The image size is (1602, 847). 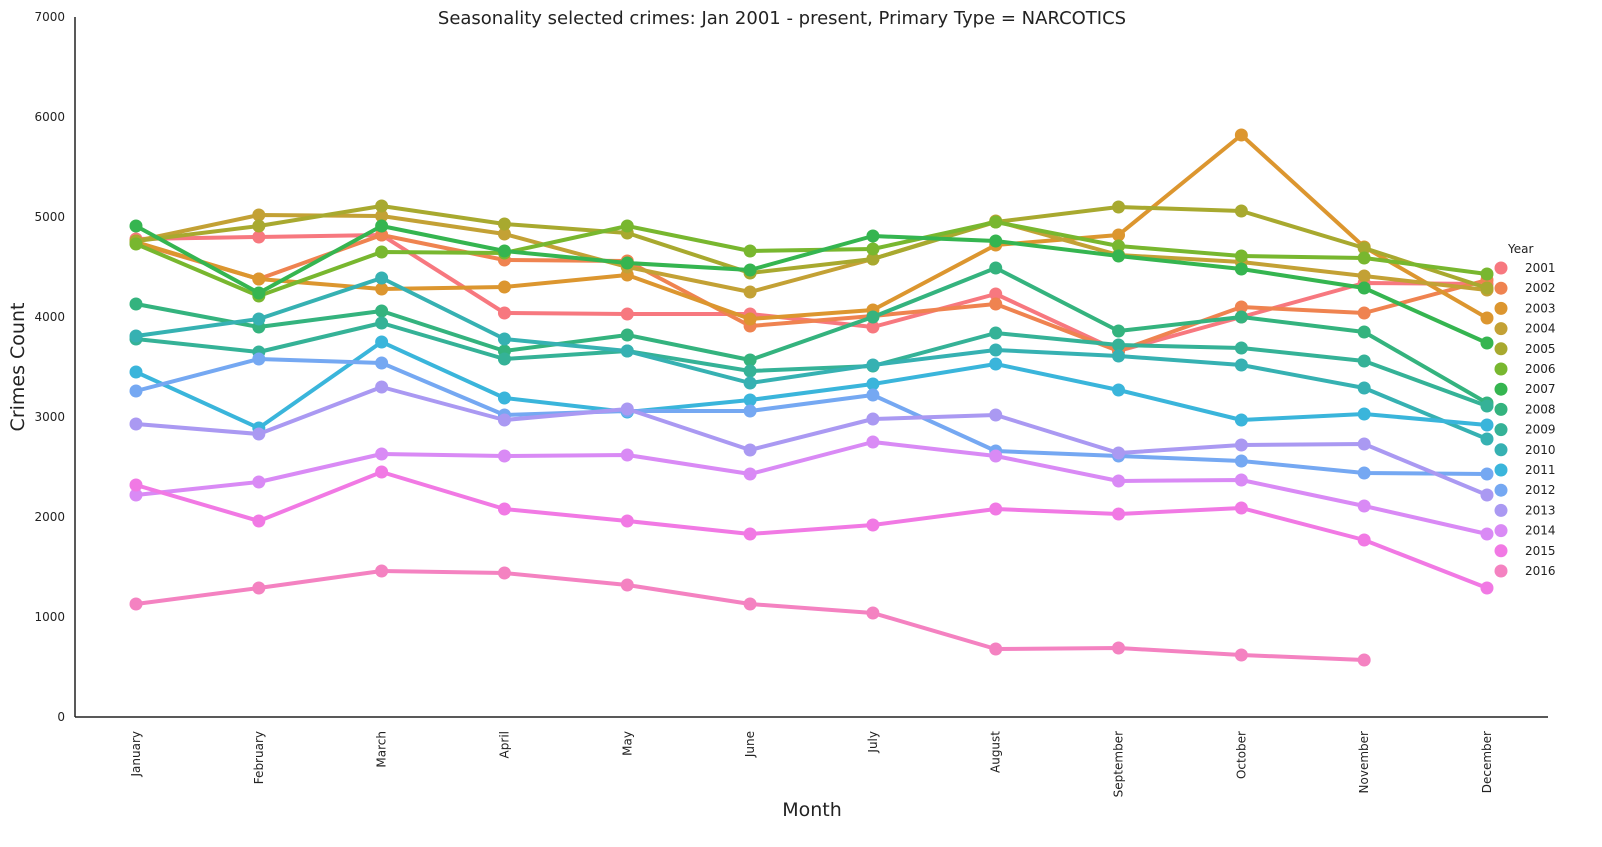 I want to click on legend-label: 2007, so click(x=1540, y=389).